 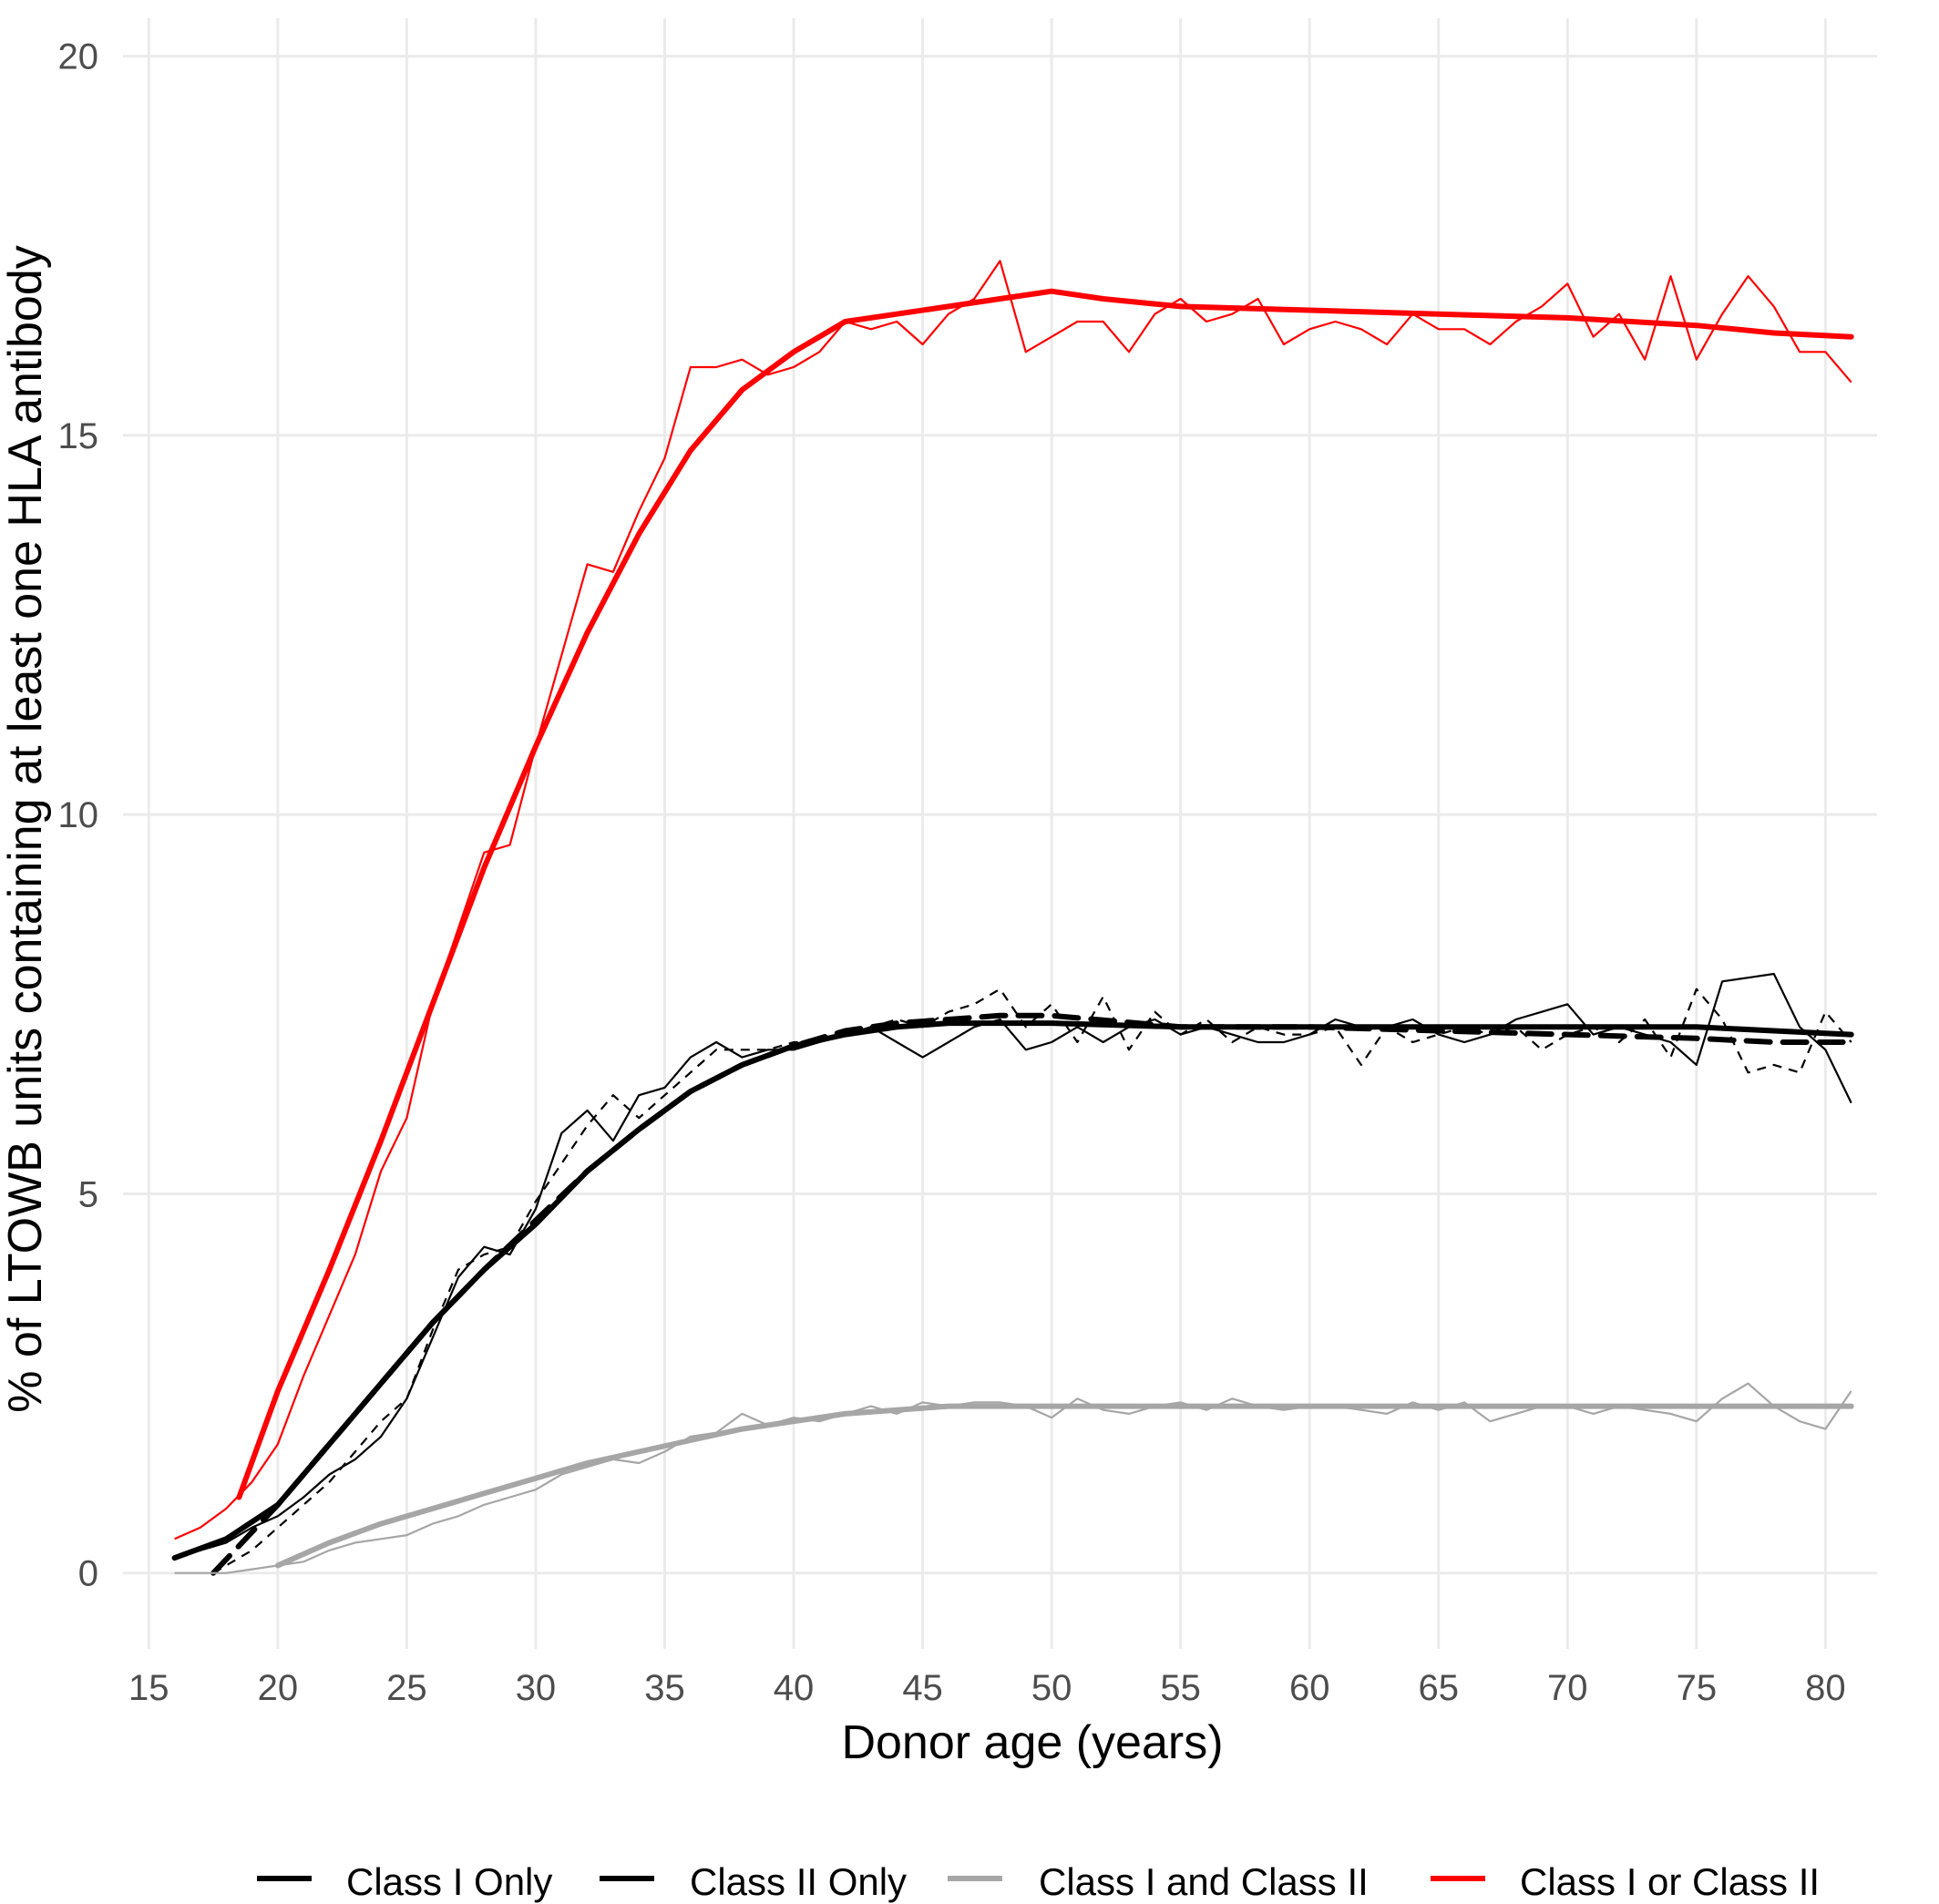 What do you see at coordinates (407, 1688) in the screenshot?
I see `x-tick-label: 25` at bounding box center [407, 1688].